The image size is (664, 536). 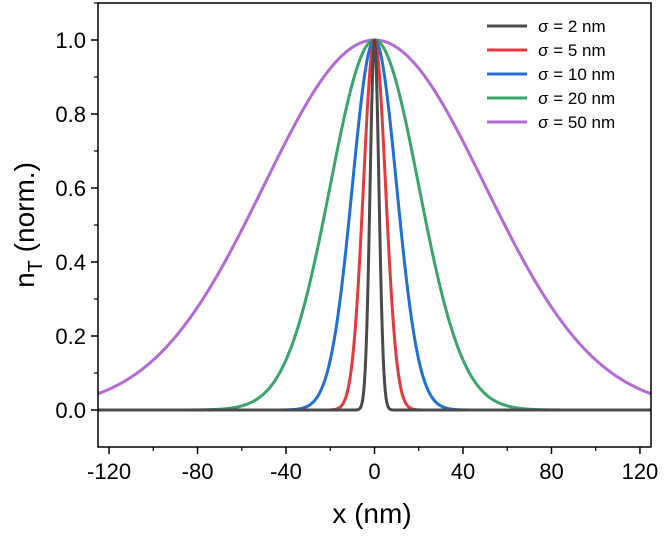 I want to click on x-tick-label: -120, so click(x=109, y=471).